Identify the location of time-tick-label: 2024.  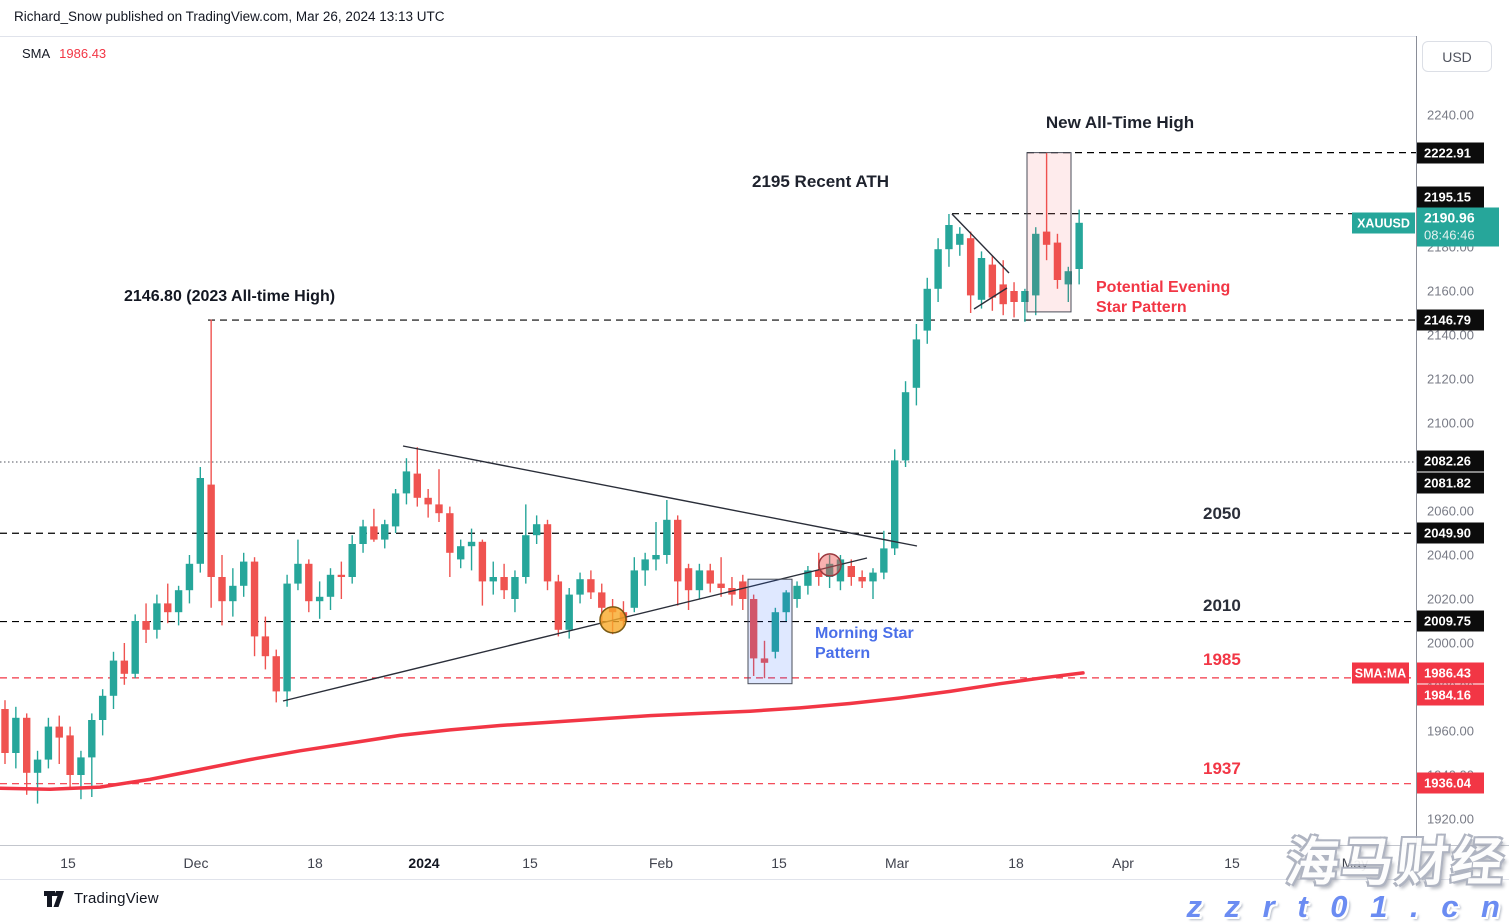
(424, 862).